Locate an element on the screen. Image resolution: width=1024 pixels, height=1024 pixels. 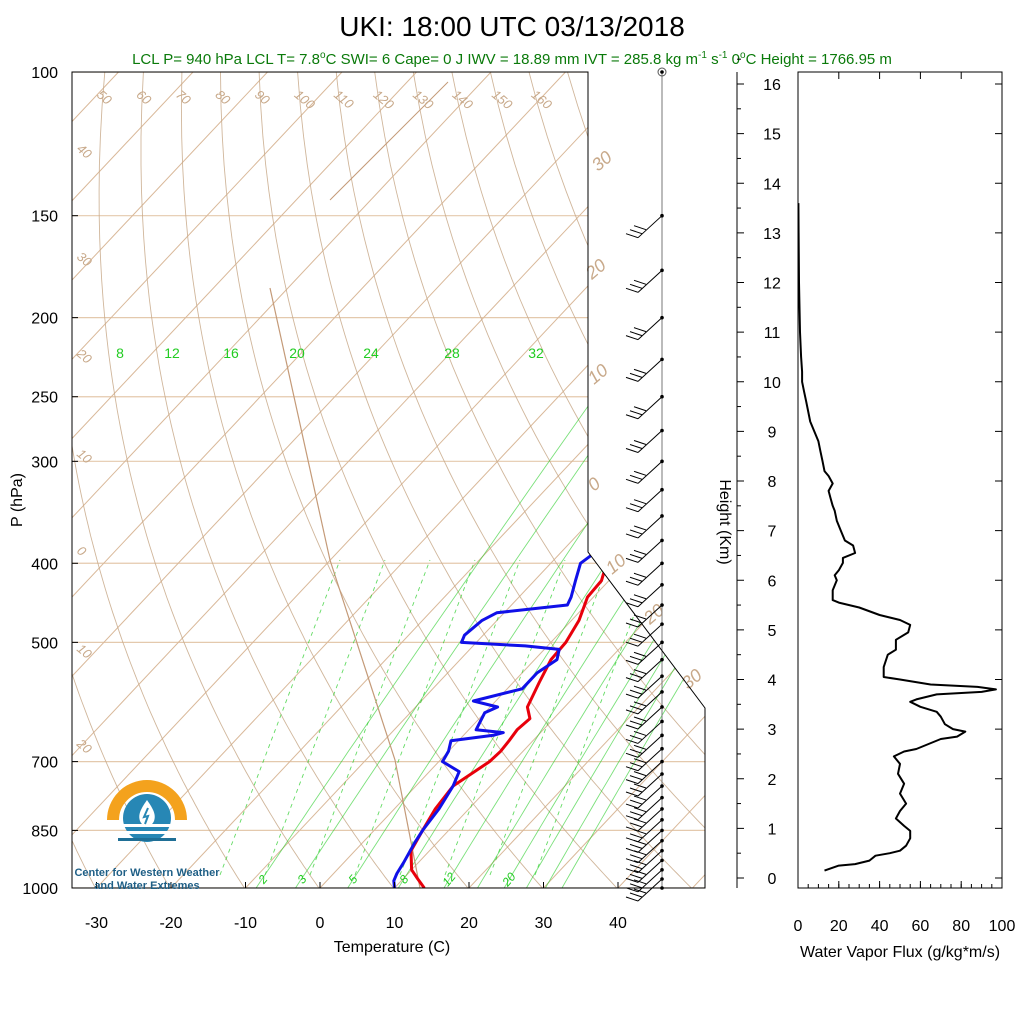
height-tick-label: 0 is located at coordinates (772, 879).